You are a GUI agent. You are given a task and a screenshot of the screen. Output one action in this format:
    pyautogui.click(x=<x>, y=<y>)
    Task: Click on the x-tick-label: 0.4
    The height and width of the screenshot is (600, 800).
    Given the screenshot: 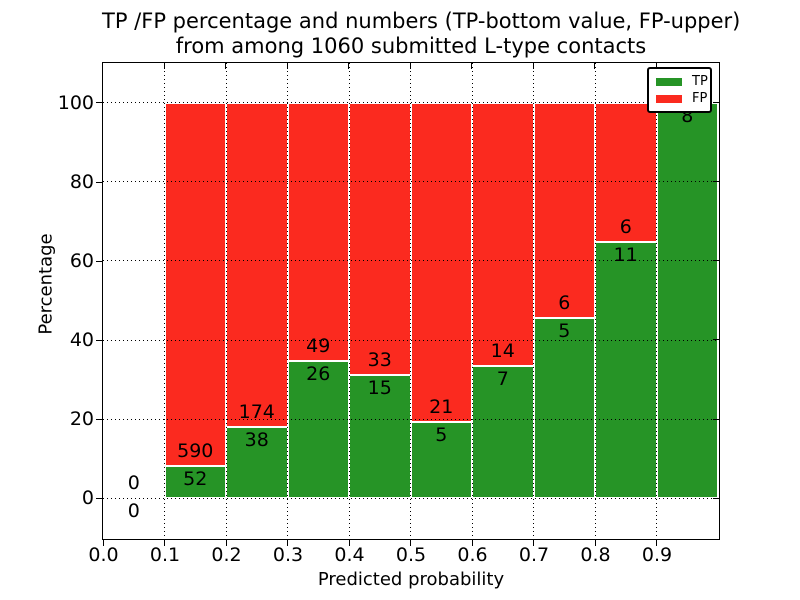 What is the action you would take?
    pyautogui.click(x=349, y=555)
    